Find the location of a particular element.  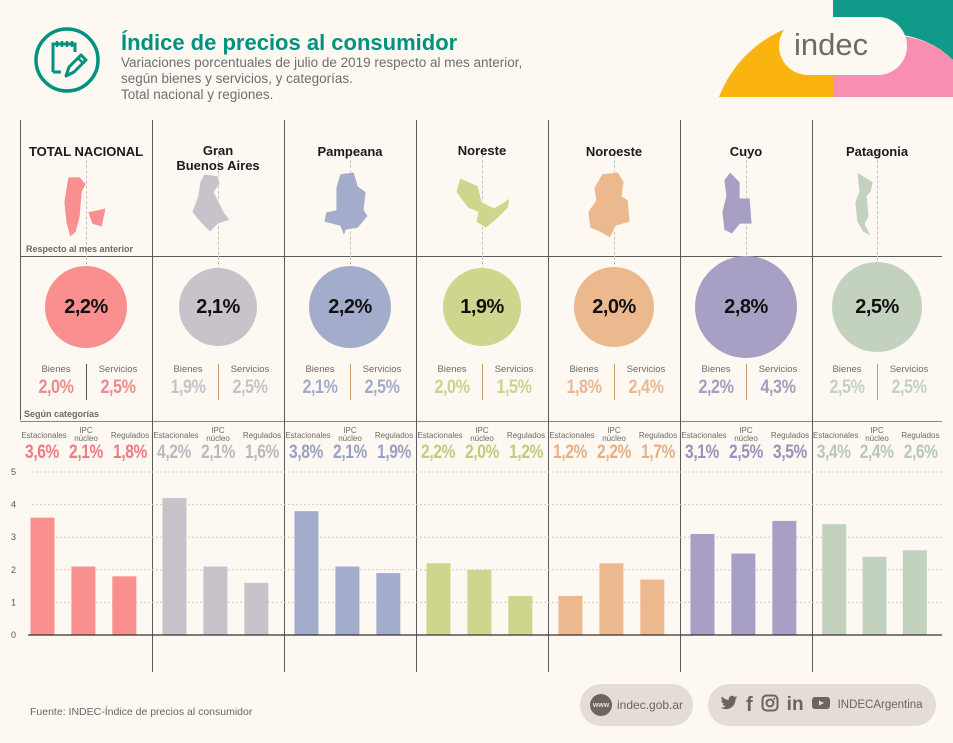

regulados-value: 1,9% is located at coordinates (394, 452).